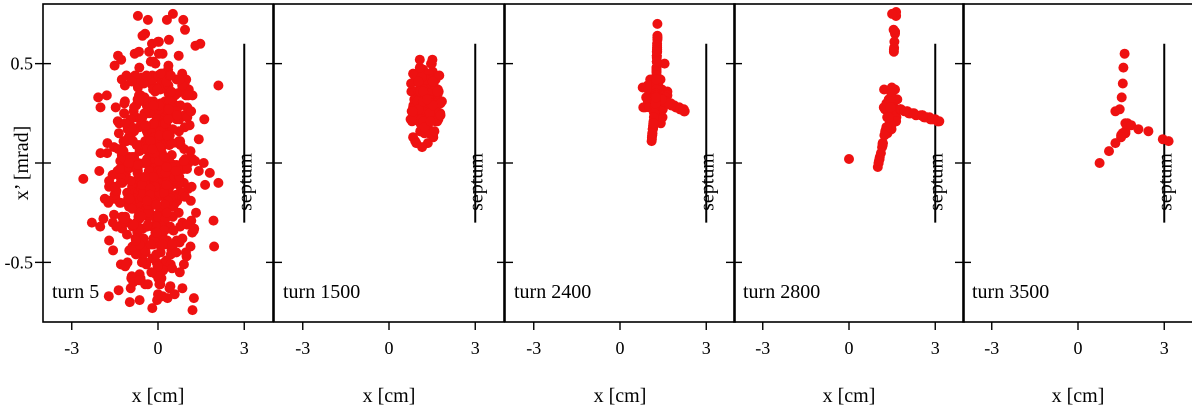 The width and height of the screenshot is (1192, 415). I want to click on x-tick-label: 0, so click(158, 348).